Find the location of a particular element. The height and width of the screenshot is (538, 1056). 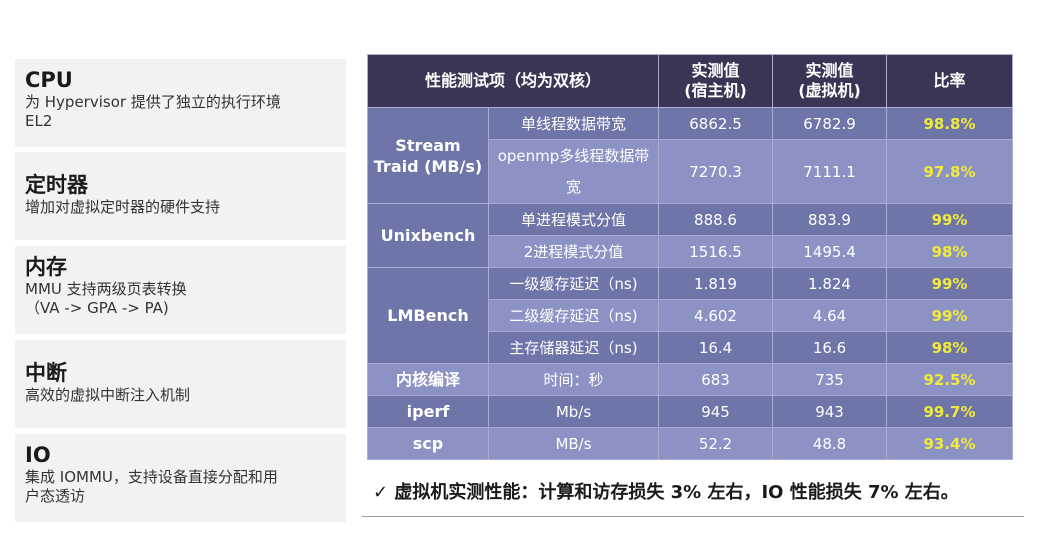

group-scp: scp is located at coordinates (428, 443).